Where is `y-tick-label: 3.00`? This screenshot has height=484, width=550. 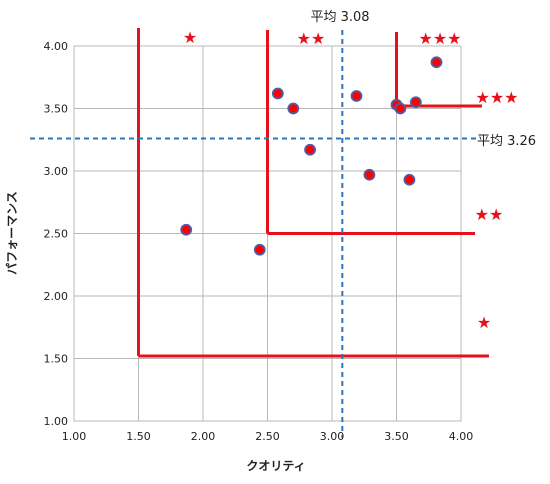
y-tick-label: 3.00 is located at coordinates (56, 171).